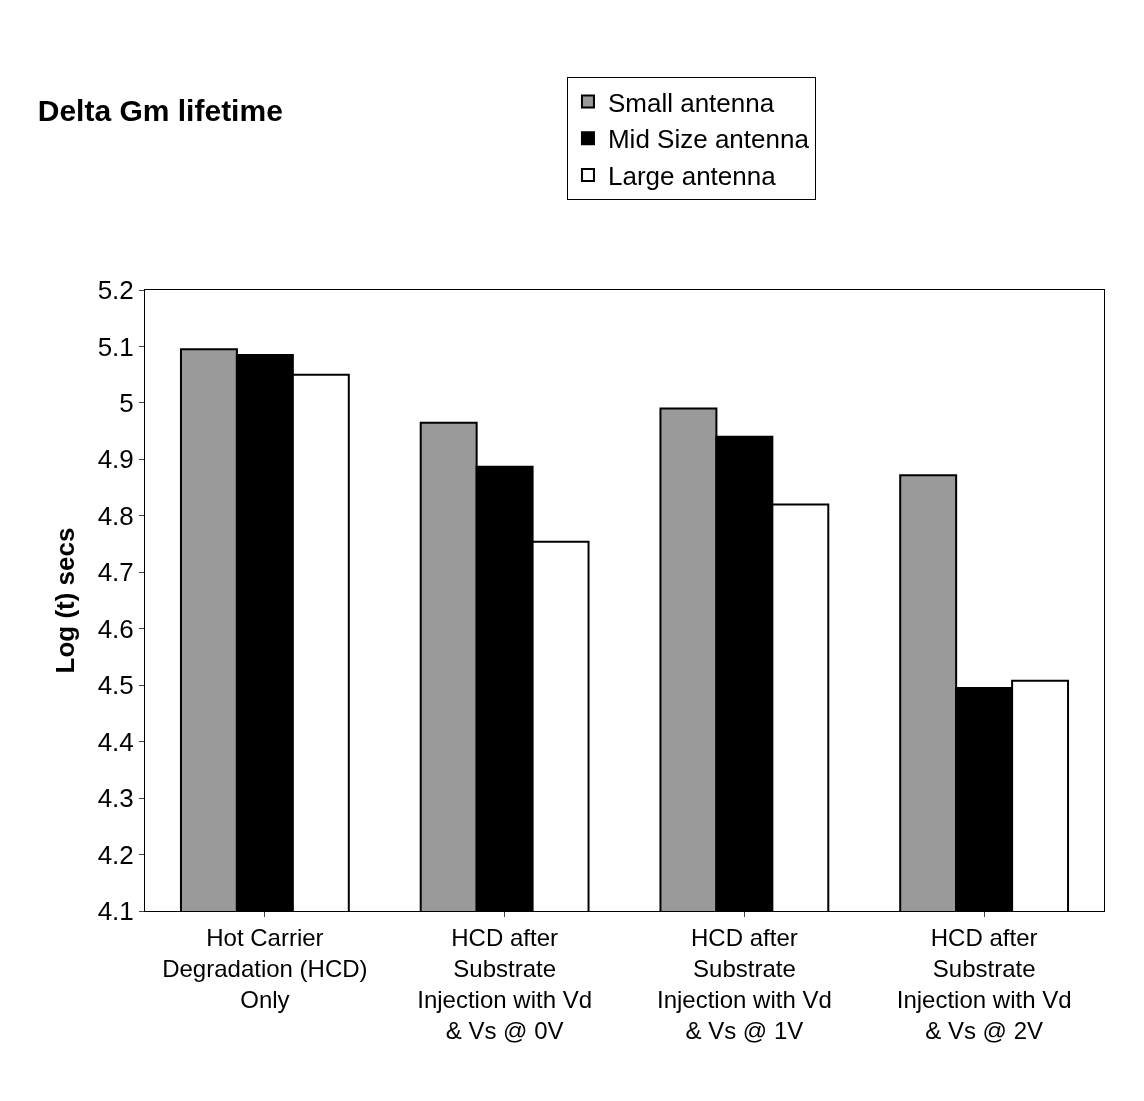 Image resolution: width=1144 pixels, height=1101 pixels. I want to click on y-tick-label: 4.6, so click(115, 628).